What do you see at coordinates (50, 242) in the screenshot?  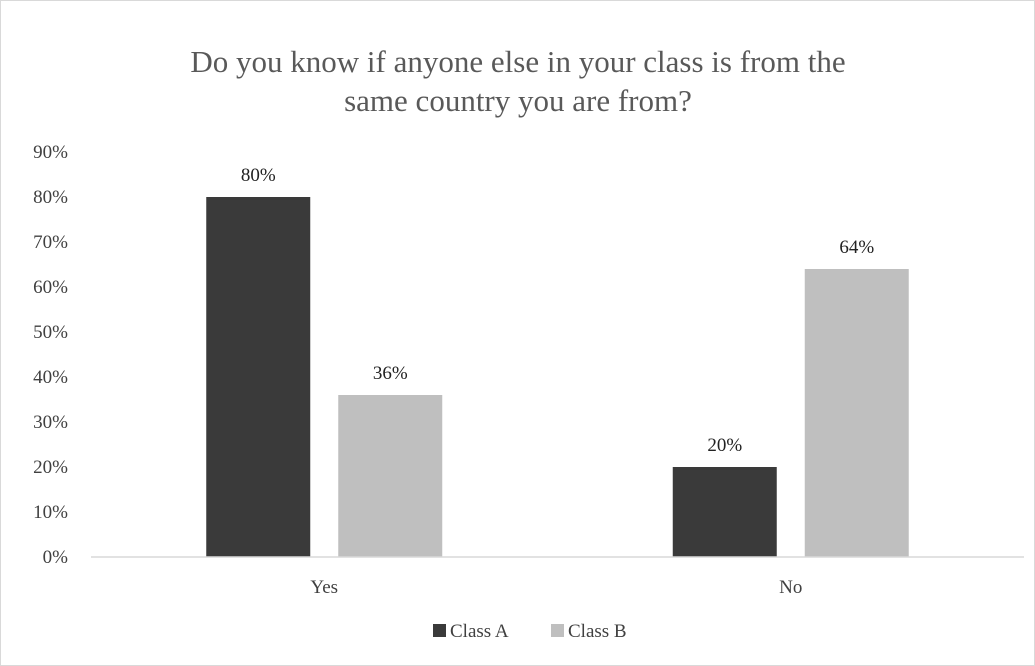 I see `y-tick-label: 70%` at bounding box center [50, 242].